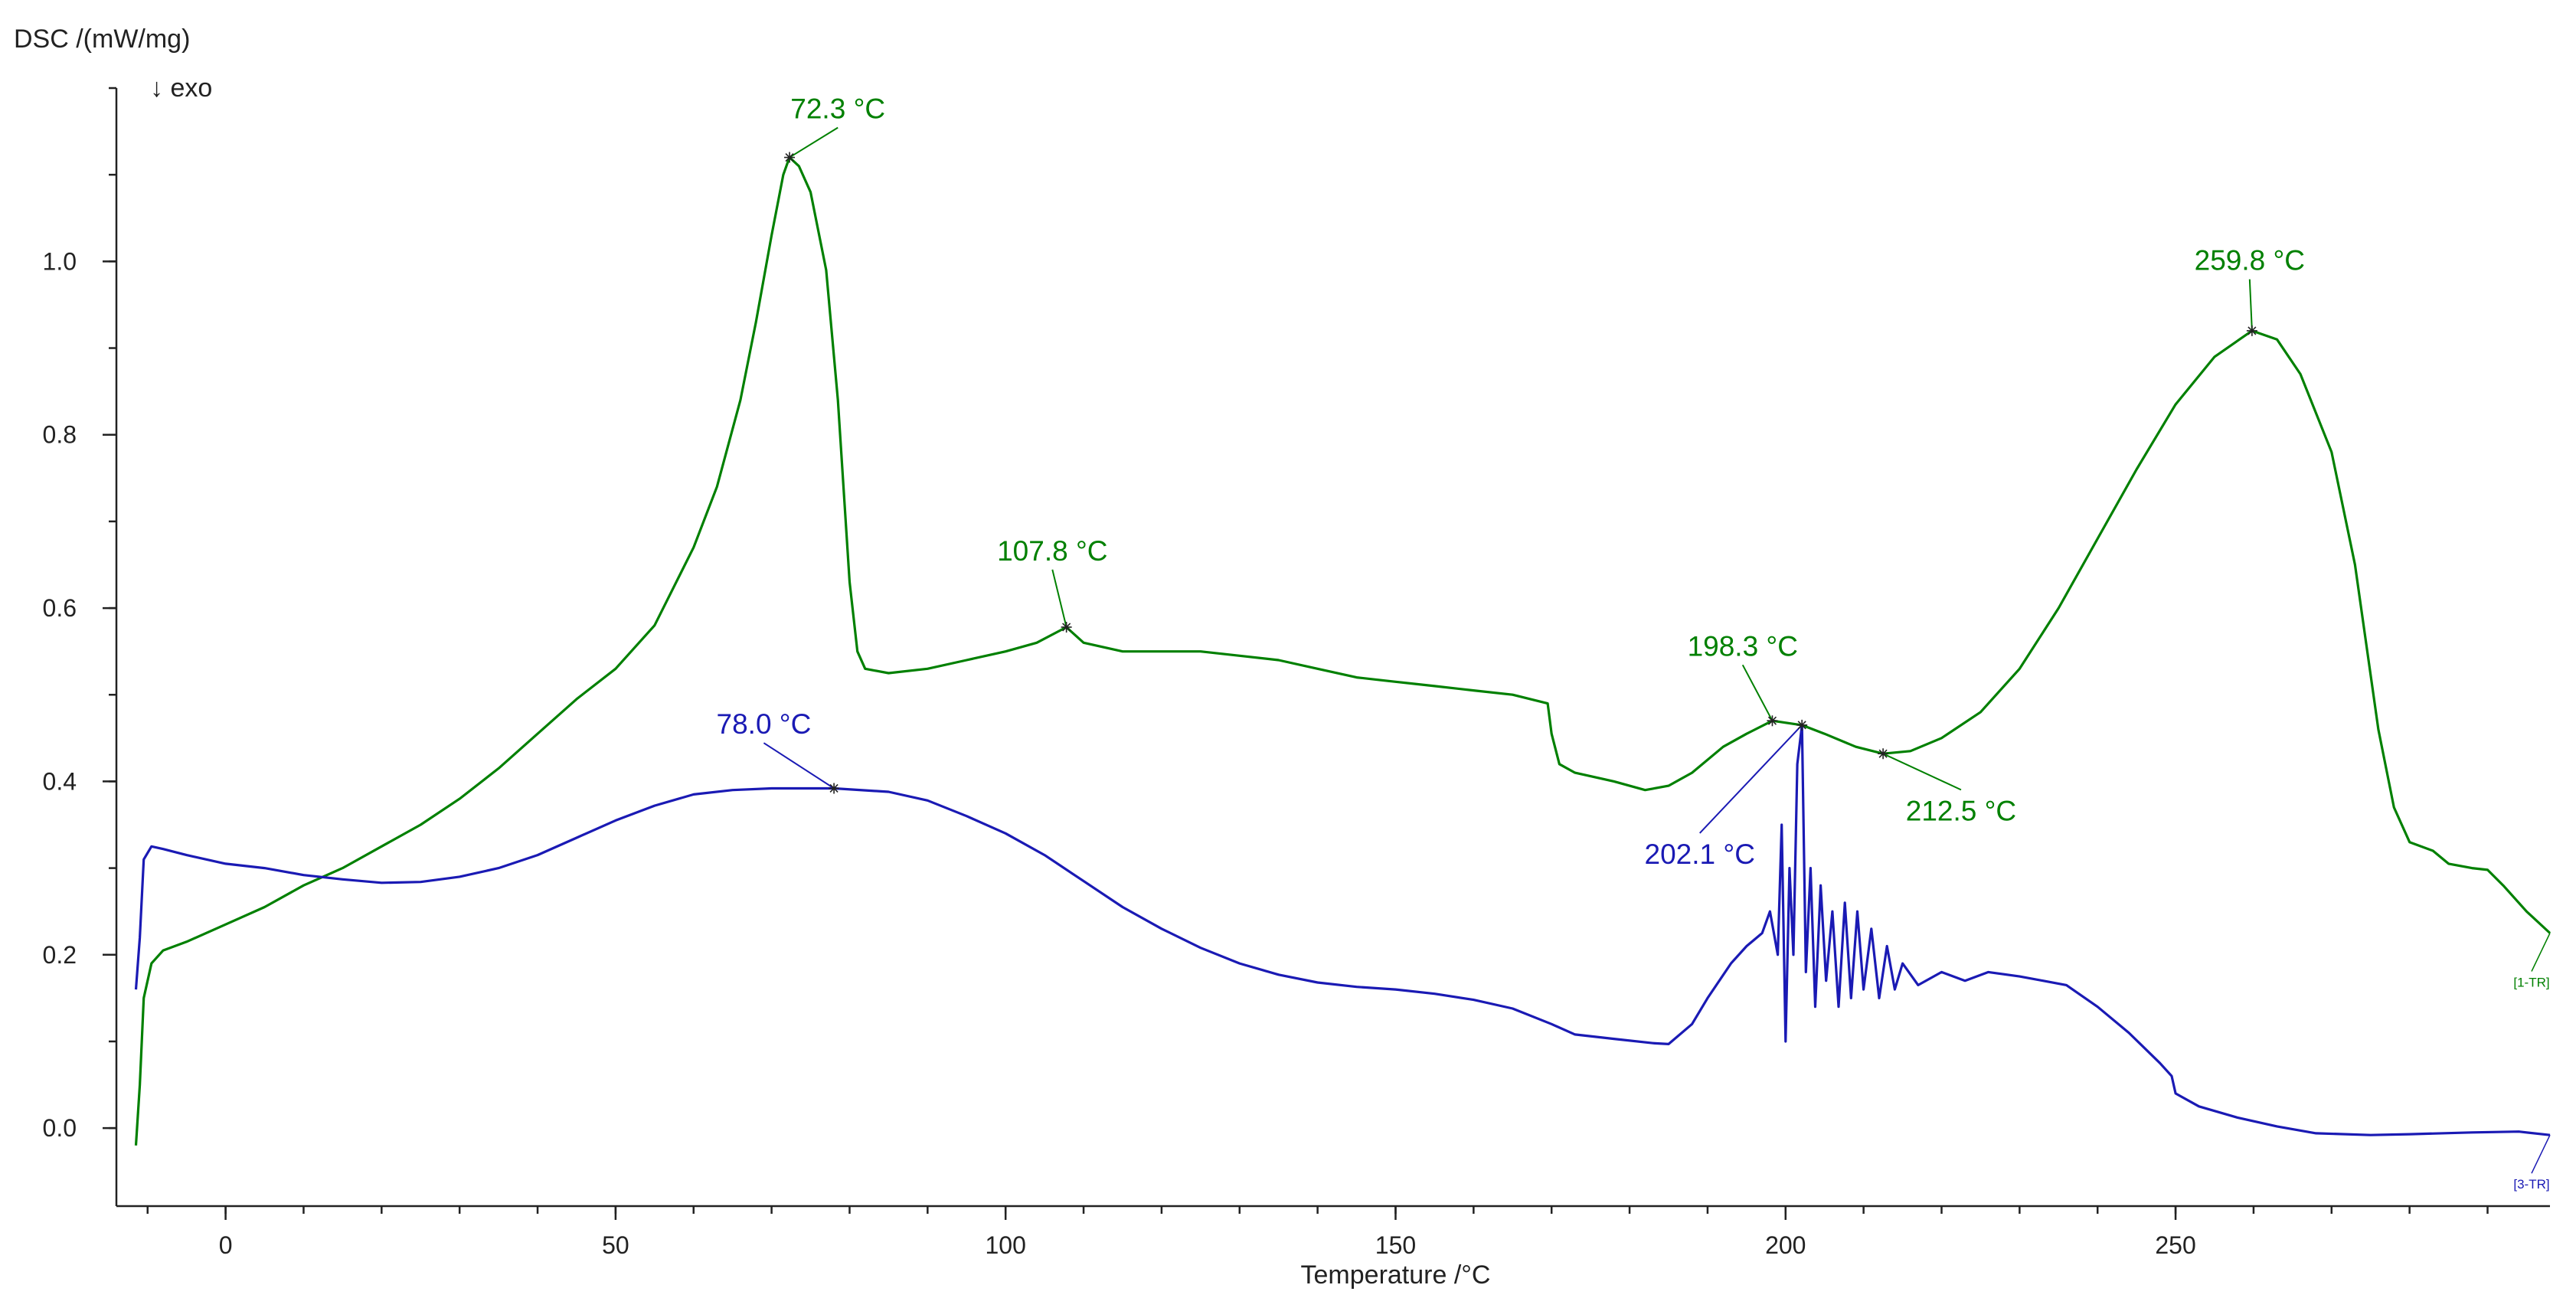 Image resolution: width=2576 pixels, height=1298 pixels. Describe the element at coordinates (1785, 1245) in the screenshot. I see `x-tick-label: 200` at that location.